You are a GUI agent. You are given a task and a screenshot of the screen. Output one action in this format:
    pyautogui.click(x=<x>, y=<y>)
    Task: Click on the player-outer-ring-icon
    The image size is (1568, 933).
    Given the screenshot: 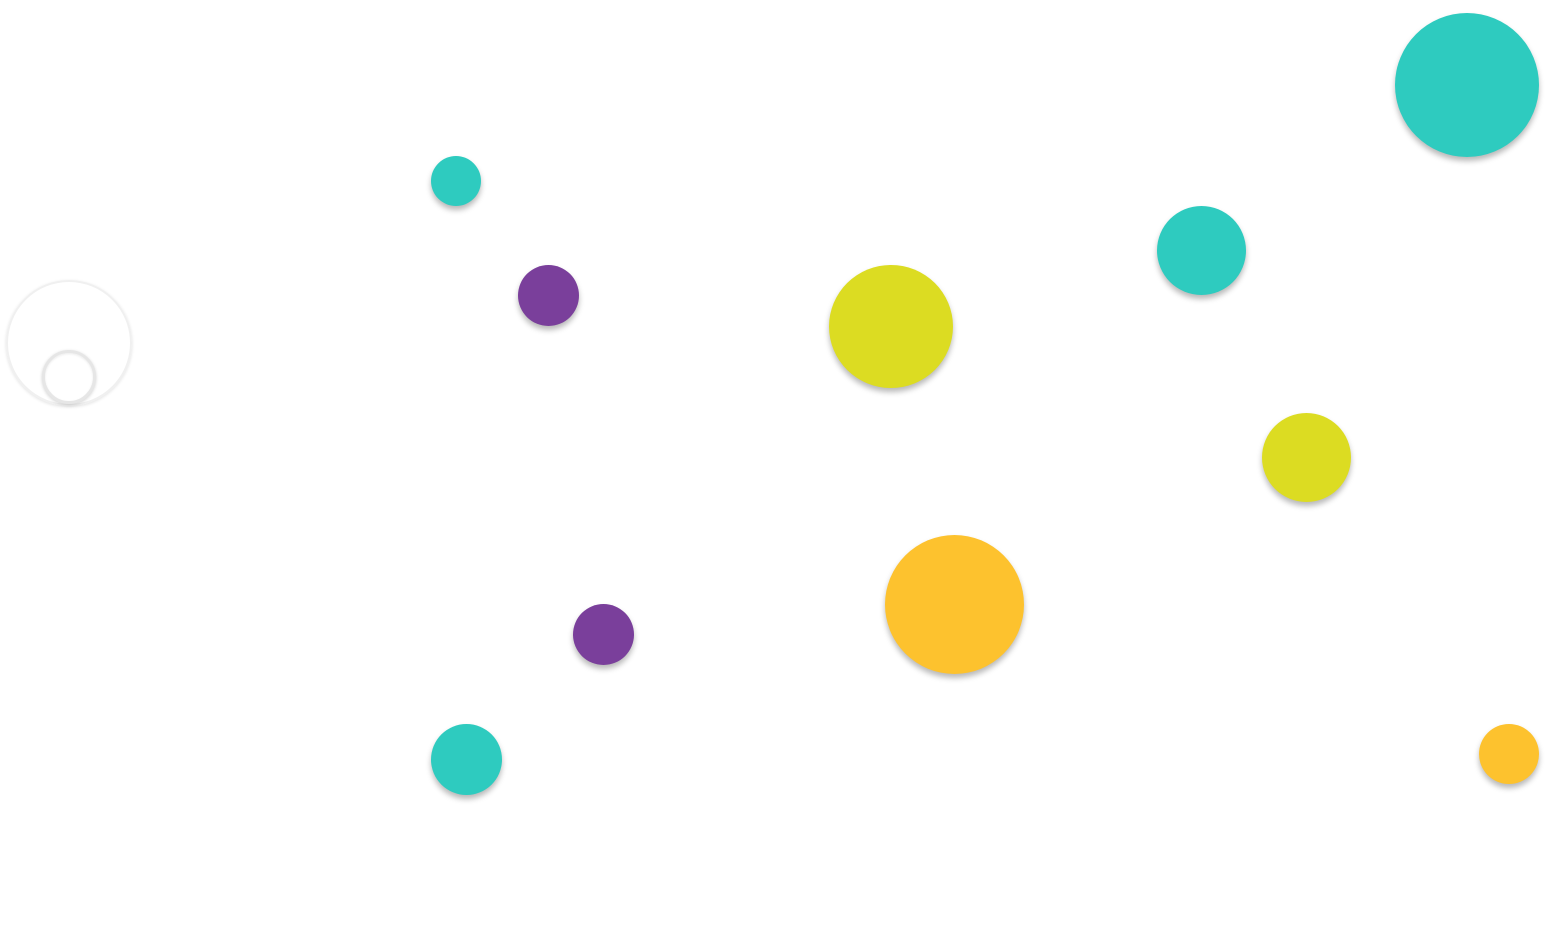 What is the action you would take?
    pyautogui.click(x=69, y=343)
    